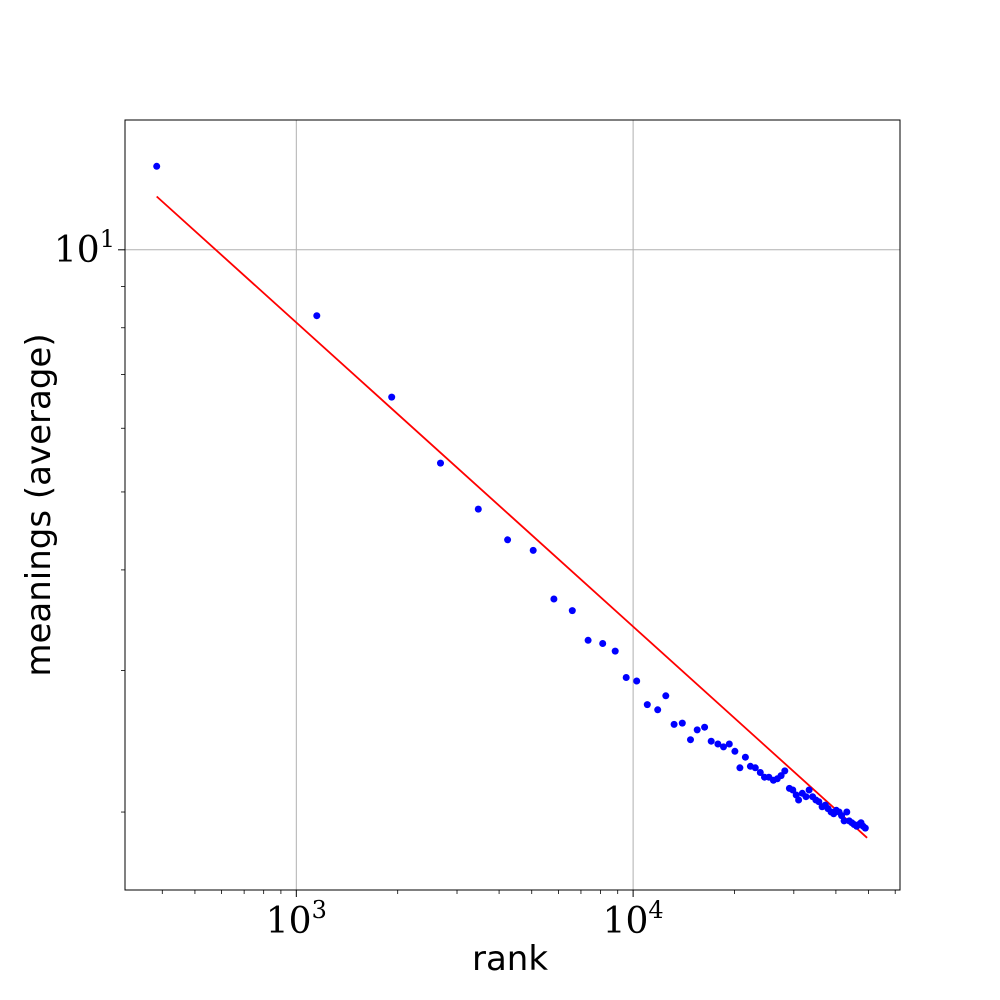 The image size is (1000, 1000). Describe the element at coordinates (296, 919) in the screenshot. I see `x-tick-label: 103` at that location.